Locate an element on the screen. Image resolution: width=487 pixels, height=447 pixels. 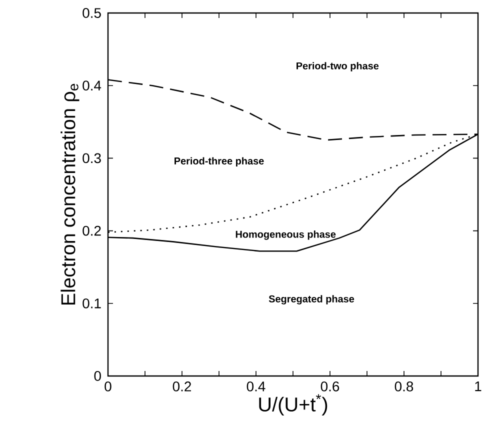
x-tick-label: 0 is located at coordinates (108, 387).